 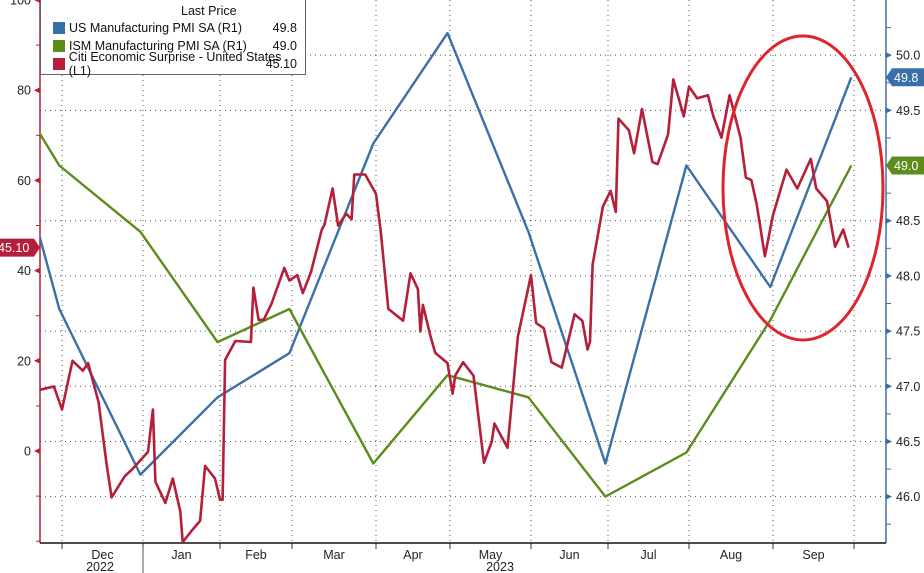 I want to click on last-price-tag-ism-pmi: 49.0, so click(x=905, y=165).